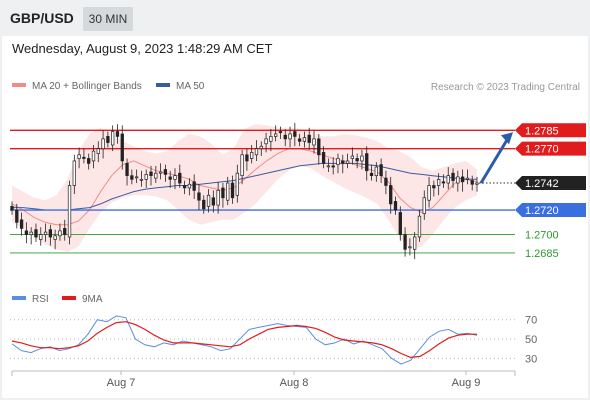  What do you see at coordinates (494, 160) in the screenshot?
I see `forecast-arrow-shaft` at bounding box center [494, 160].